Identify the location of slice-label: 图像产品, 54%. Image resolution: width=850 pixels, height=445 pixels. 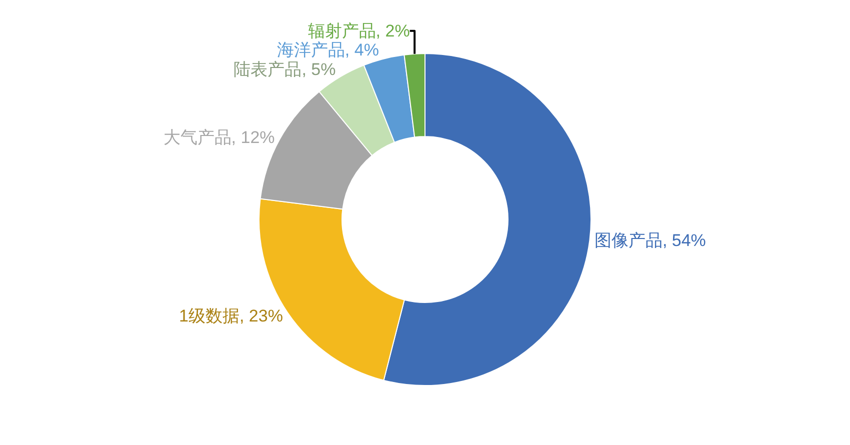
(650, 240).